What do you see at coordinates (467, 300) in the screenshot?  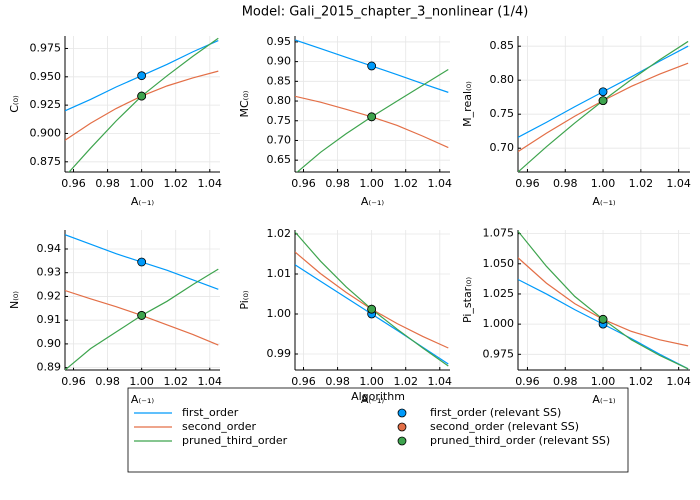 I see `y-axis-label: Pi_star₍₀₎` at bounding box center [467, 300].